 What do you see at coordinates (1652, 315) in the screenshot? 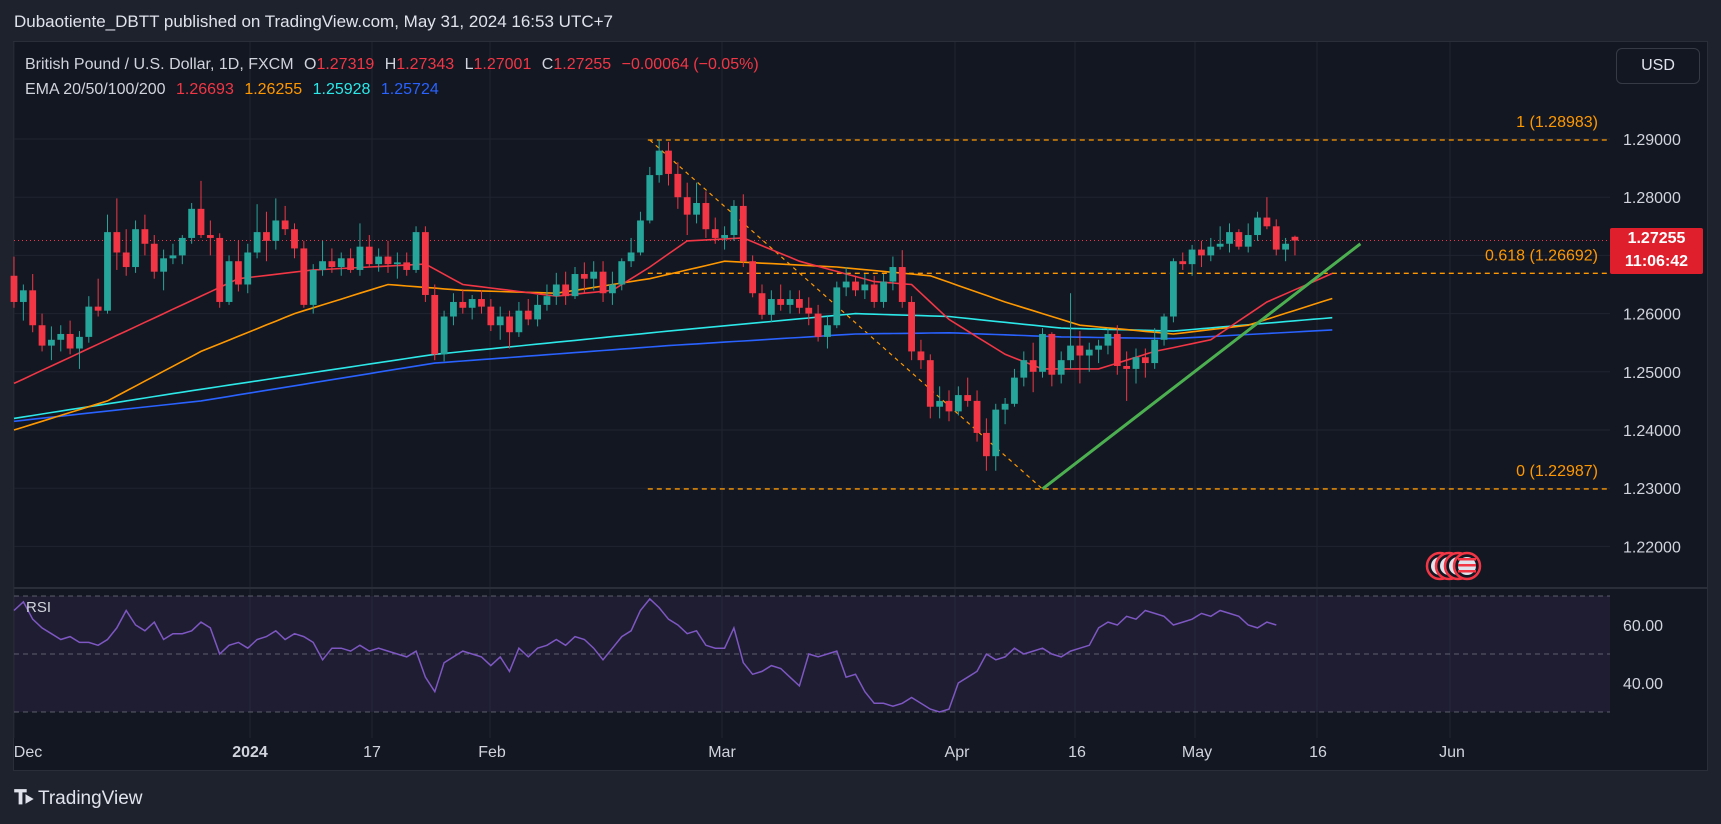
I see `price-tick: 1.26000` at bounding box center [1652, 315].